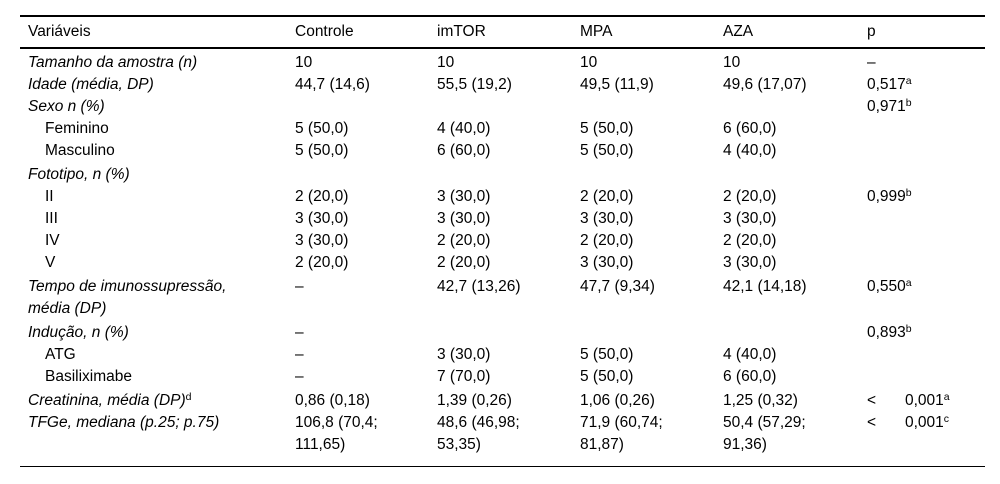 The width and height of the screenshot is (1000, 484). Describe the element at coordinates (336, 433) in the screenshot. I see `value-cell: 106,8 (70,4; 111,65)` at that location.